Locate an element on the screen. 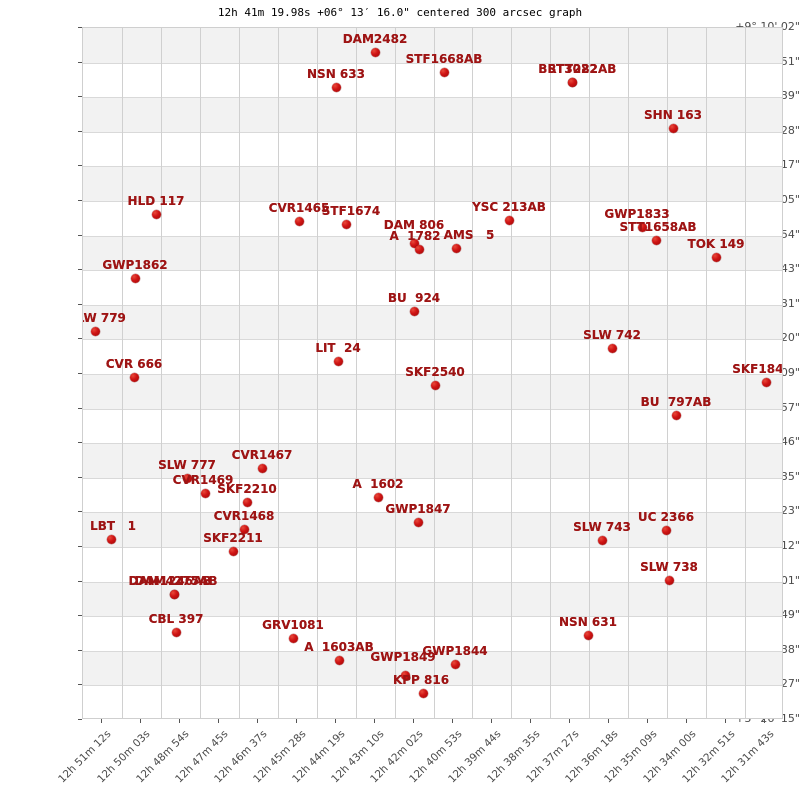 The width and height of the screenshot is (800, 800). star-label: BU 924 is located at coordinates (414, 298).